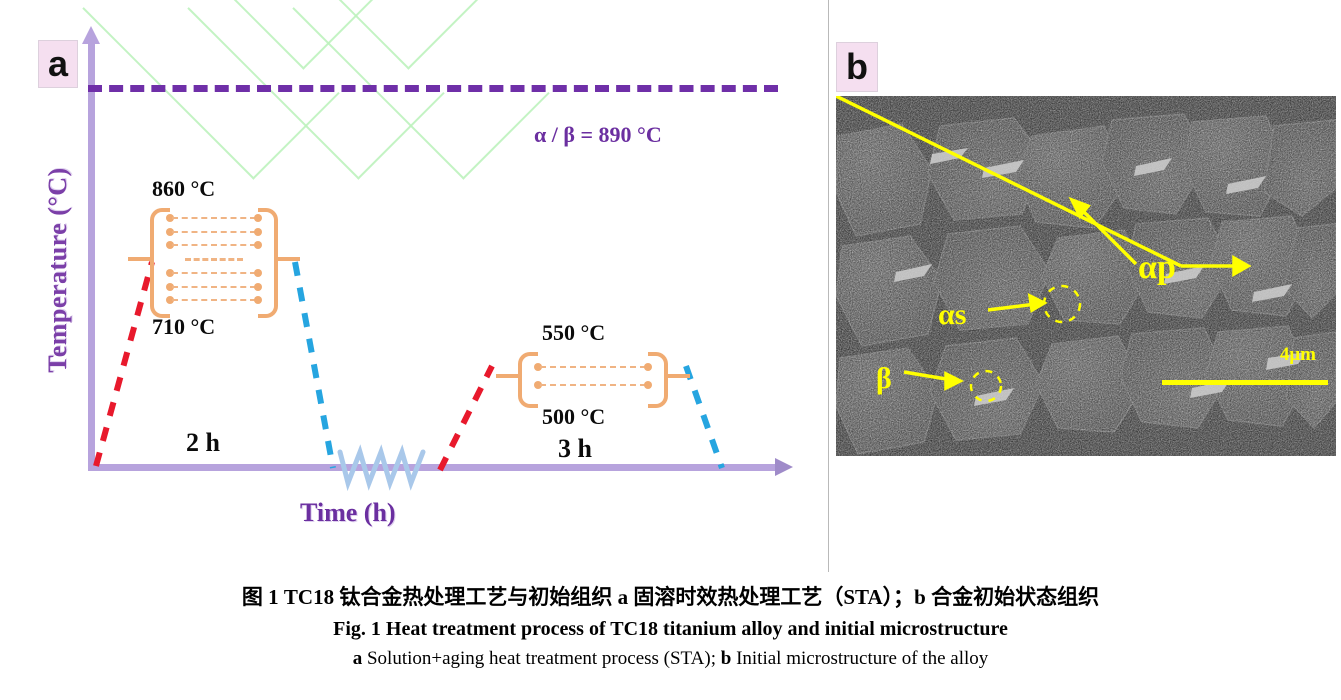 This screenshot has height=700, width=1341. I want to click on beta-transus-line, so click(433, 88).